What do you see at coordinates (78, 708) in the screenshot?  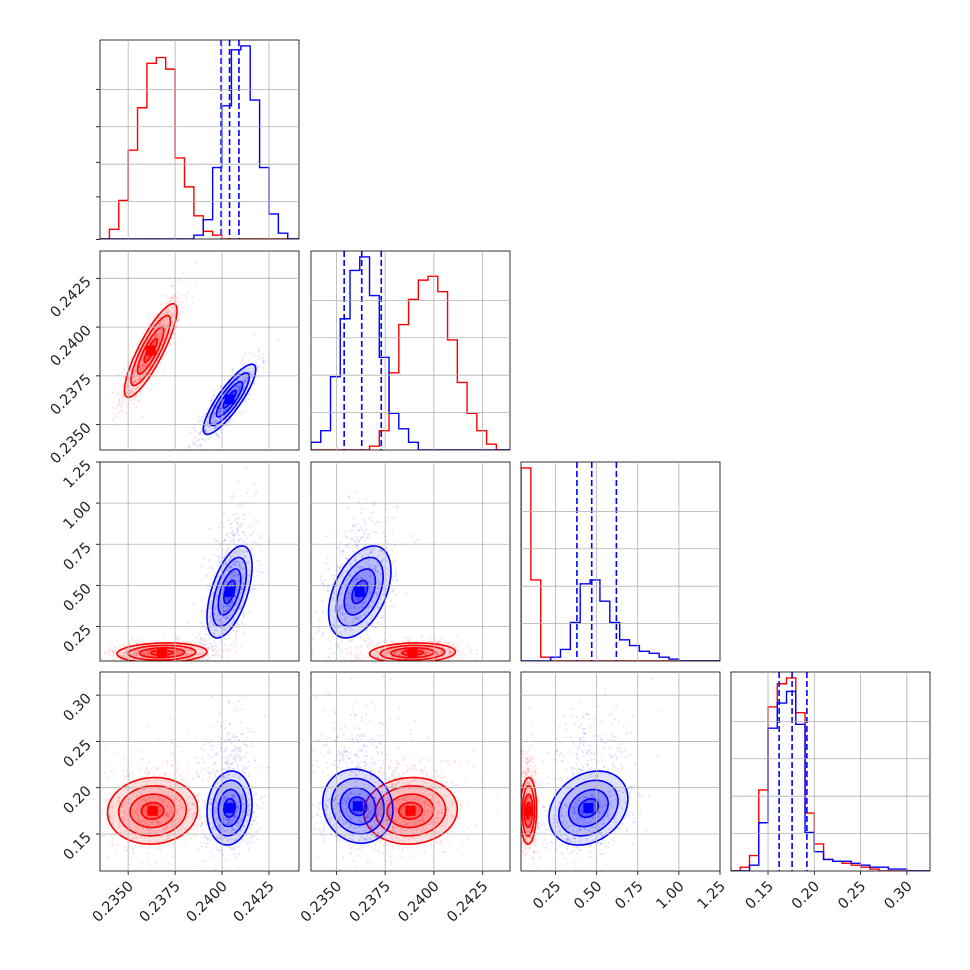 I see `y-tick-label: 0.30` at bounding box center [78, 708].